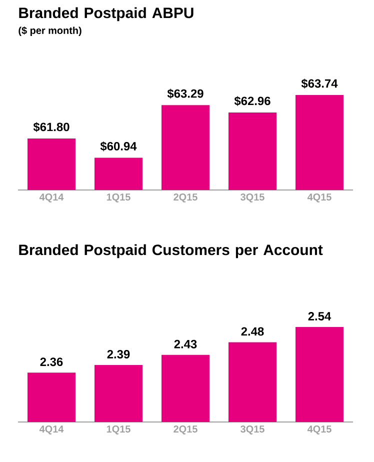 Image resolution: width=374 pixels, height=462 pixels. I want to click on data-label: 2.48, so click(252, 331).